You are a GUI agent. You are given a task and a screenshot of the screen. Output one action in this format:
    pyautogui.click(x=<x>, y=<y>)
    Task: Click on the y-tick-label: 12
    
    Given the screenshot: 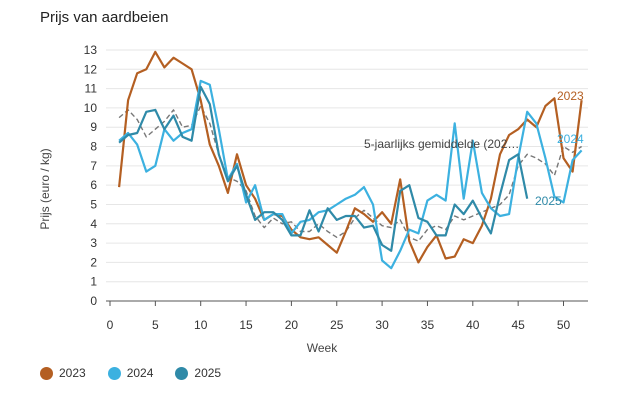 What is the action you would take?
    pyautogui.click(x=91, y=69)
    